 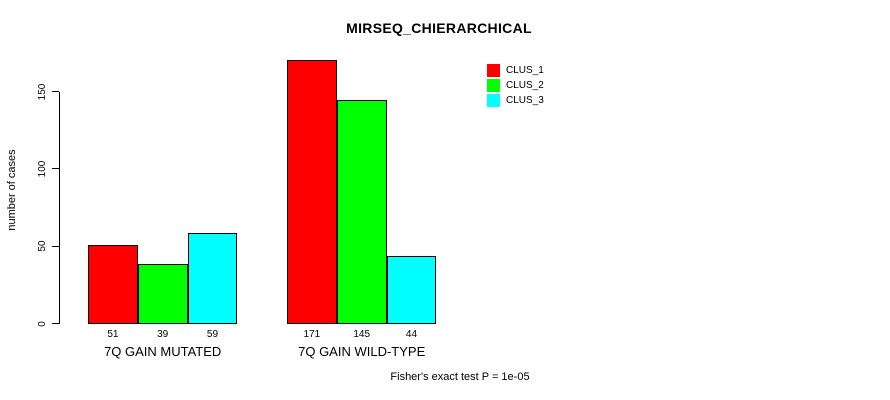 I want to click on y-axis-label: number of cases, so click(x=12, y=190).